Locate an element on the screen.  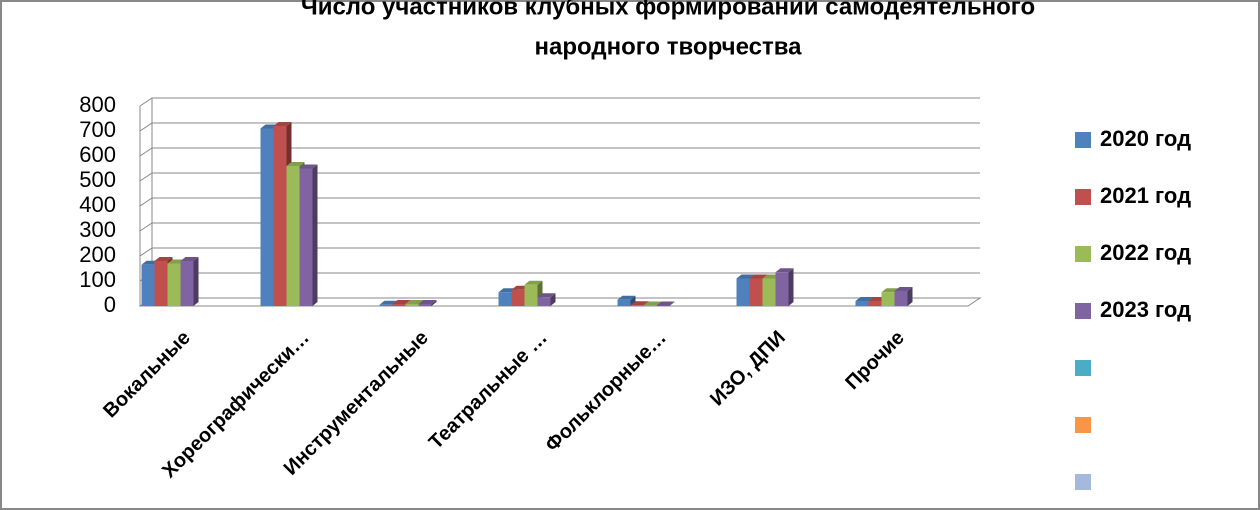
legend-label: 2023 год is located at coordinates (1145, 309).